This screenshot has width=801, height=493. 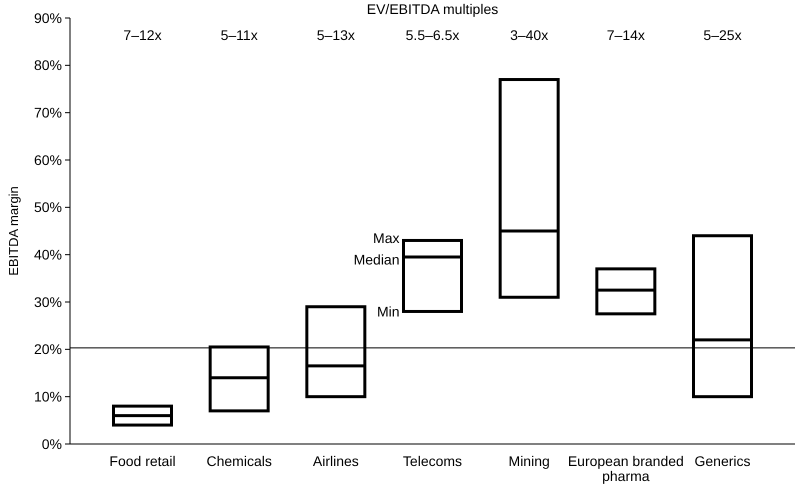 I want to click on y-tick-label: 60%, so click(x=48, y=160).